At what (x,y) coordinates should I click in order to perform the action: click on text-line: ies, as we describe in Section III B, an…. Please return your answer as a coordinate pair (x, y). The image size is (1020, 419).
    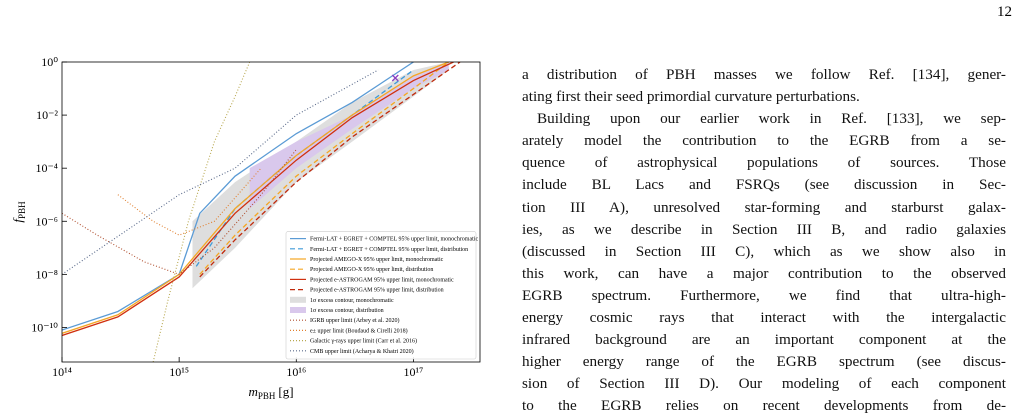
    Looking at the image, I should click on (764, 229).